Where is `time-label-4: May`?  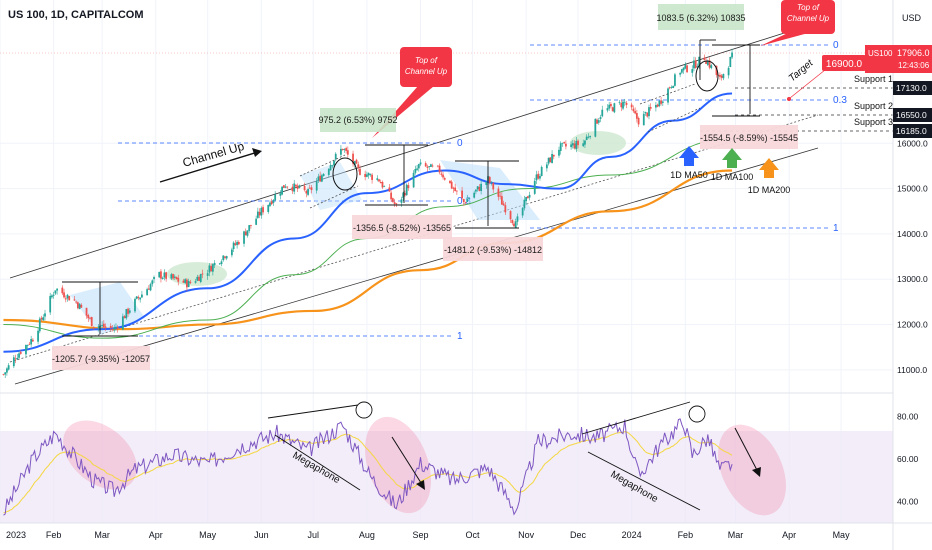 time-label-4: May is located at coordinates (208, 535).